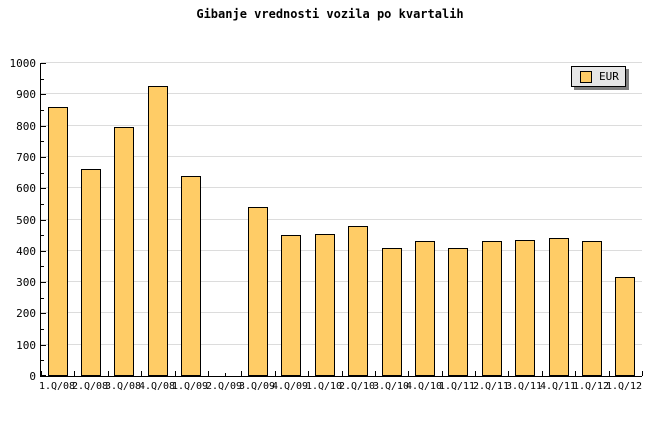  What do you see at coordinates (157, 386) in the screenshot?
I see `x-tick-label: 4.Q/08` at bounding box center [157, 386].